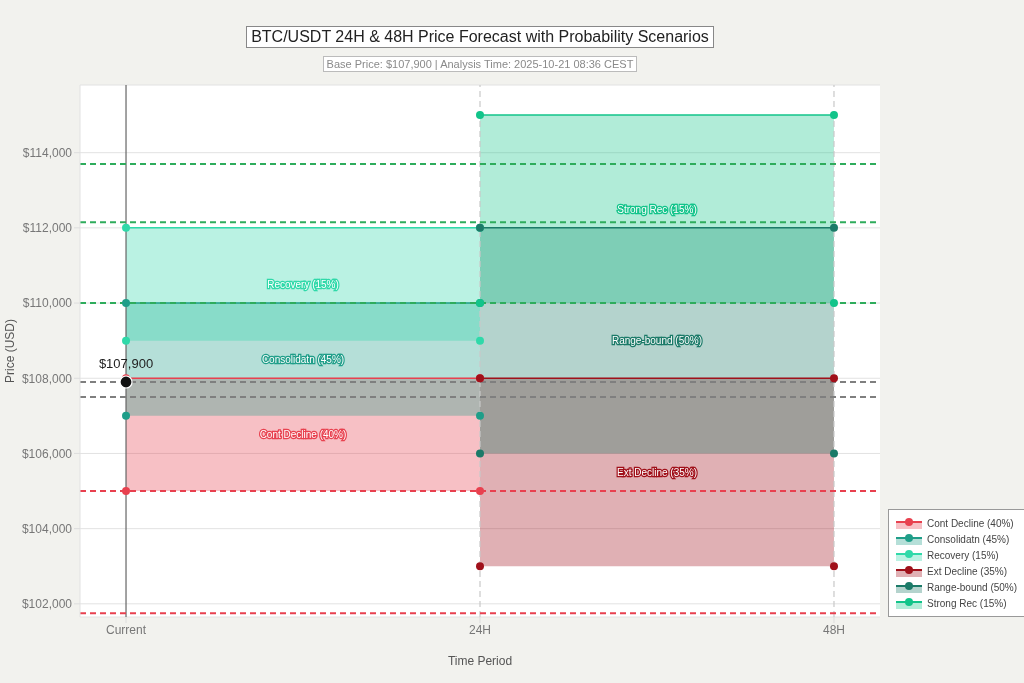 The height and width of the screenshot is (683, 1024). I want to click on y-axis-title: Price (USD), so click(10, 351).